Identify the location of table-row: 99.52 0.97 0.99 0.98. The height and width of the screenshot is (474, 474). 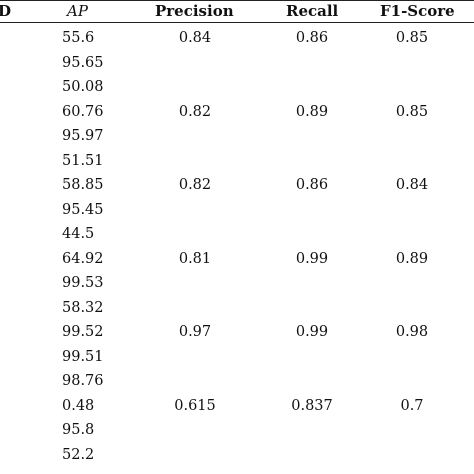
(237, 332).